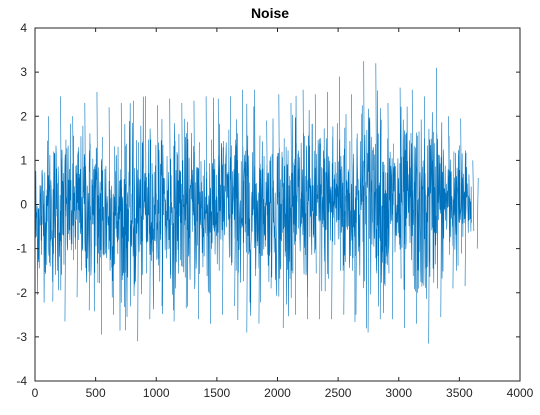 This screenshot has height=415, width=540. What do you see at coordinates (21, 293) in the screenshot?
I see `y-tick-label: -2` at bounding box center [21, 293].